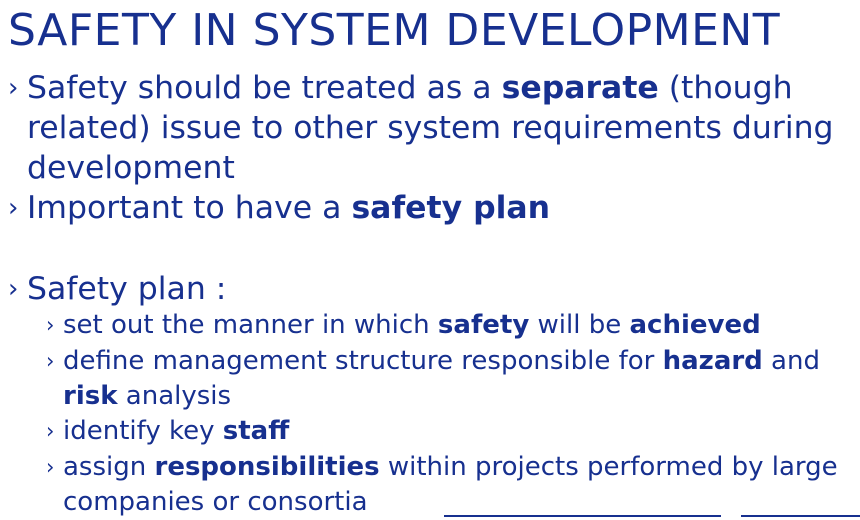 This screenshot has height=520, width=860. What do you see at coordinates (791, 361) in the screenshot?
I see `text-run: and` at bounding box center [791, 361].